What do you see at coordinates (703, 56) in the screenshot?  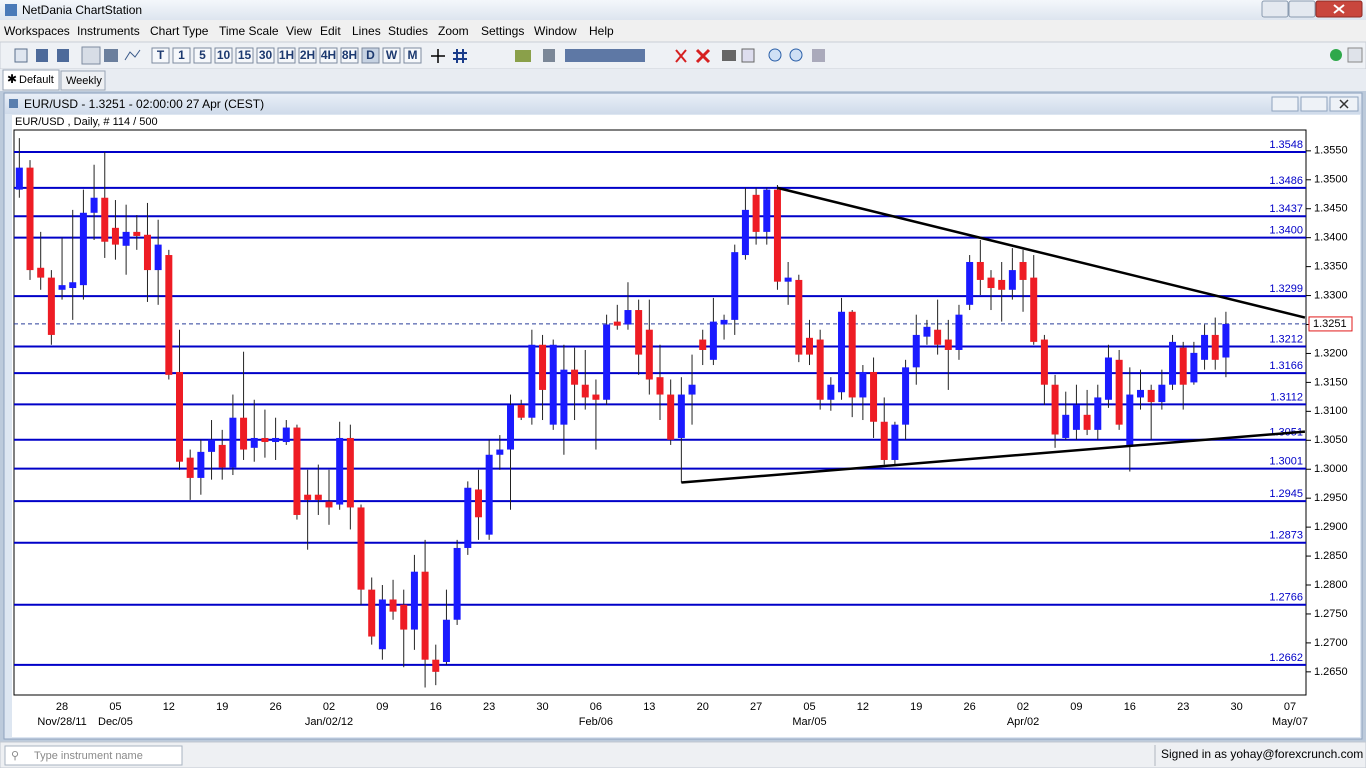 I see `delete-all-icon` at bounding box center [703, 56].